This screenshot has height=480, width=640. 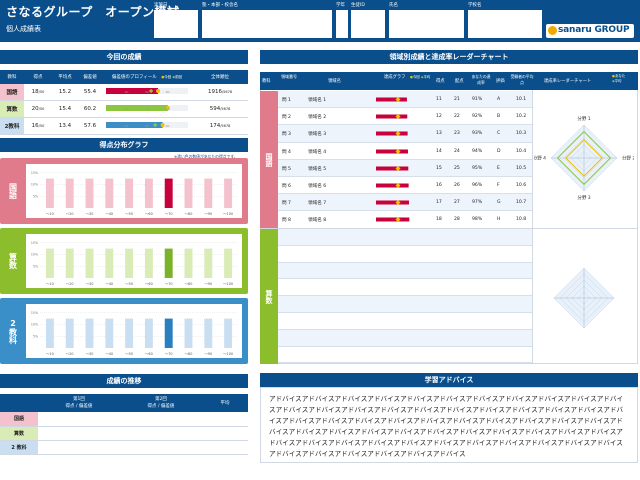 I want to click on domain-score: 12, so click(x=439, y=117).